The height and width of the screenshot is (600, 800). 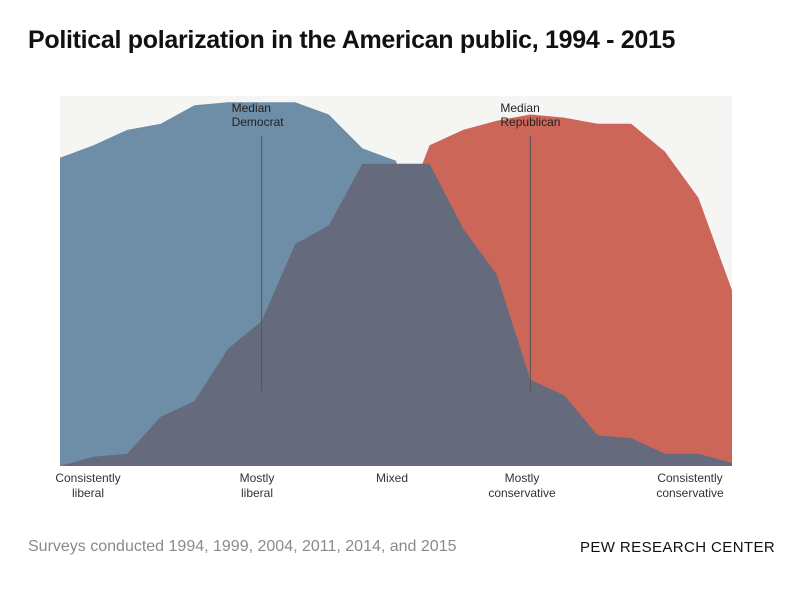 What do you see at coordinates (678, 547) in the screenshot?
I see `source-brand: PEW RESEARCH CENTER` at bounding box center [678, 547].